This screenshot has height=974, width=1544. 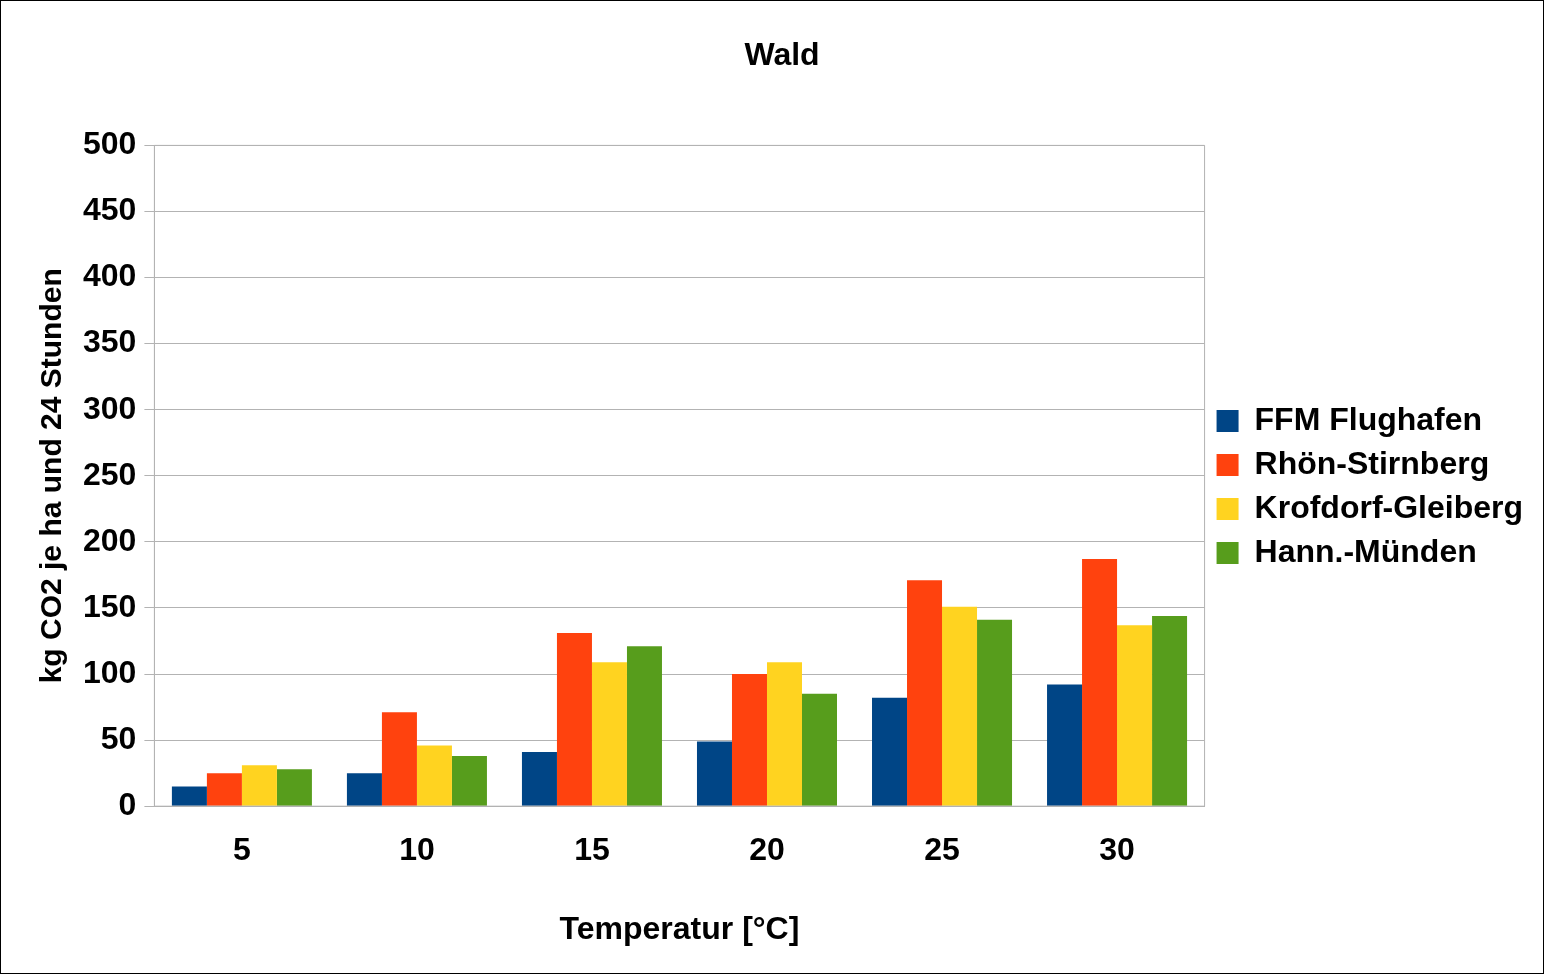 I want to click on y-axis-title: kg CO2 je ha und 24 Stunden, so click(x=51, y=476).